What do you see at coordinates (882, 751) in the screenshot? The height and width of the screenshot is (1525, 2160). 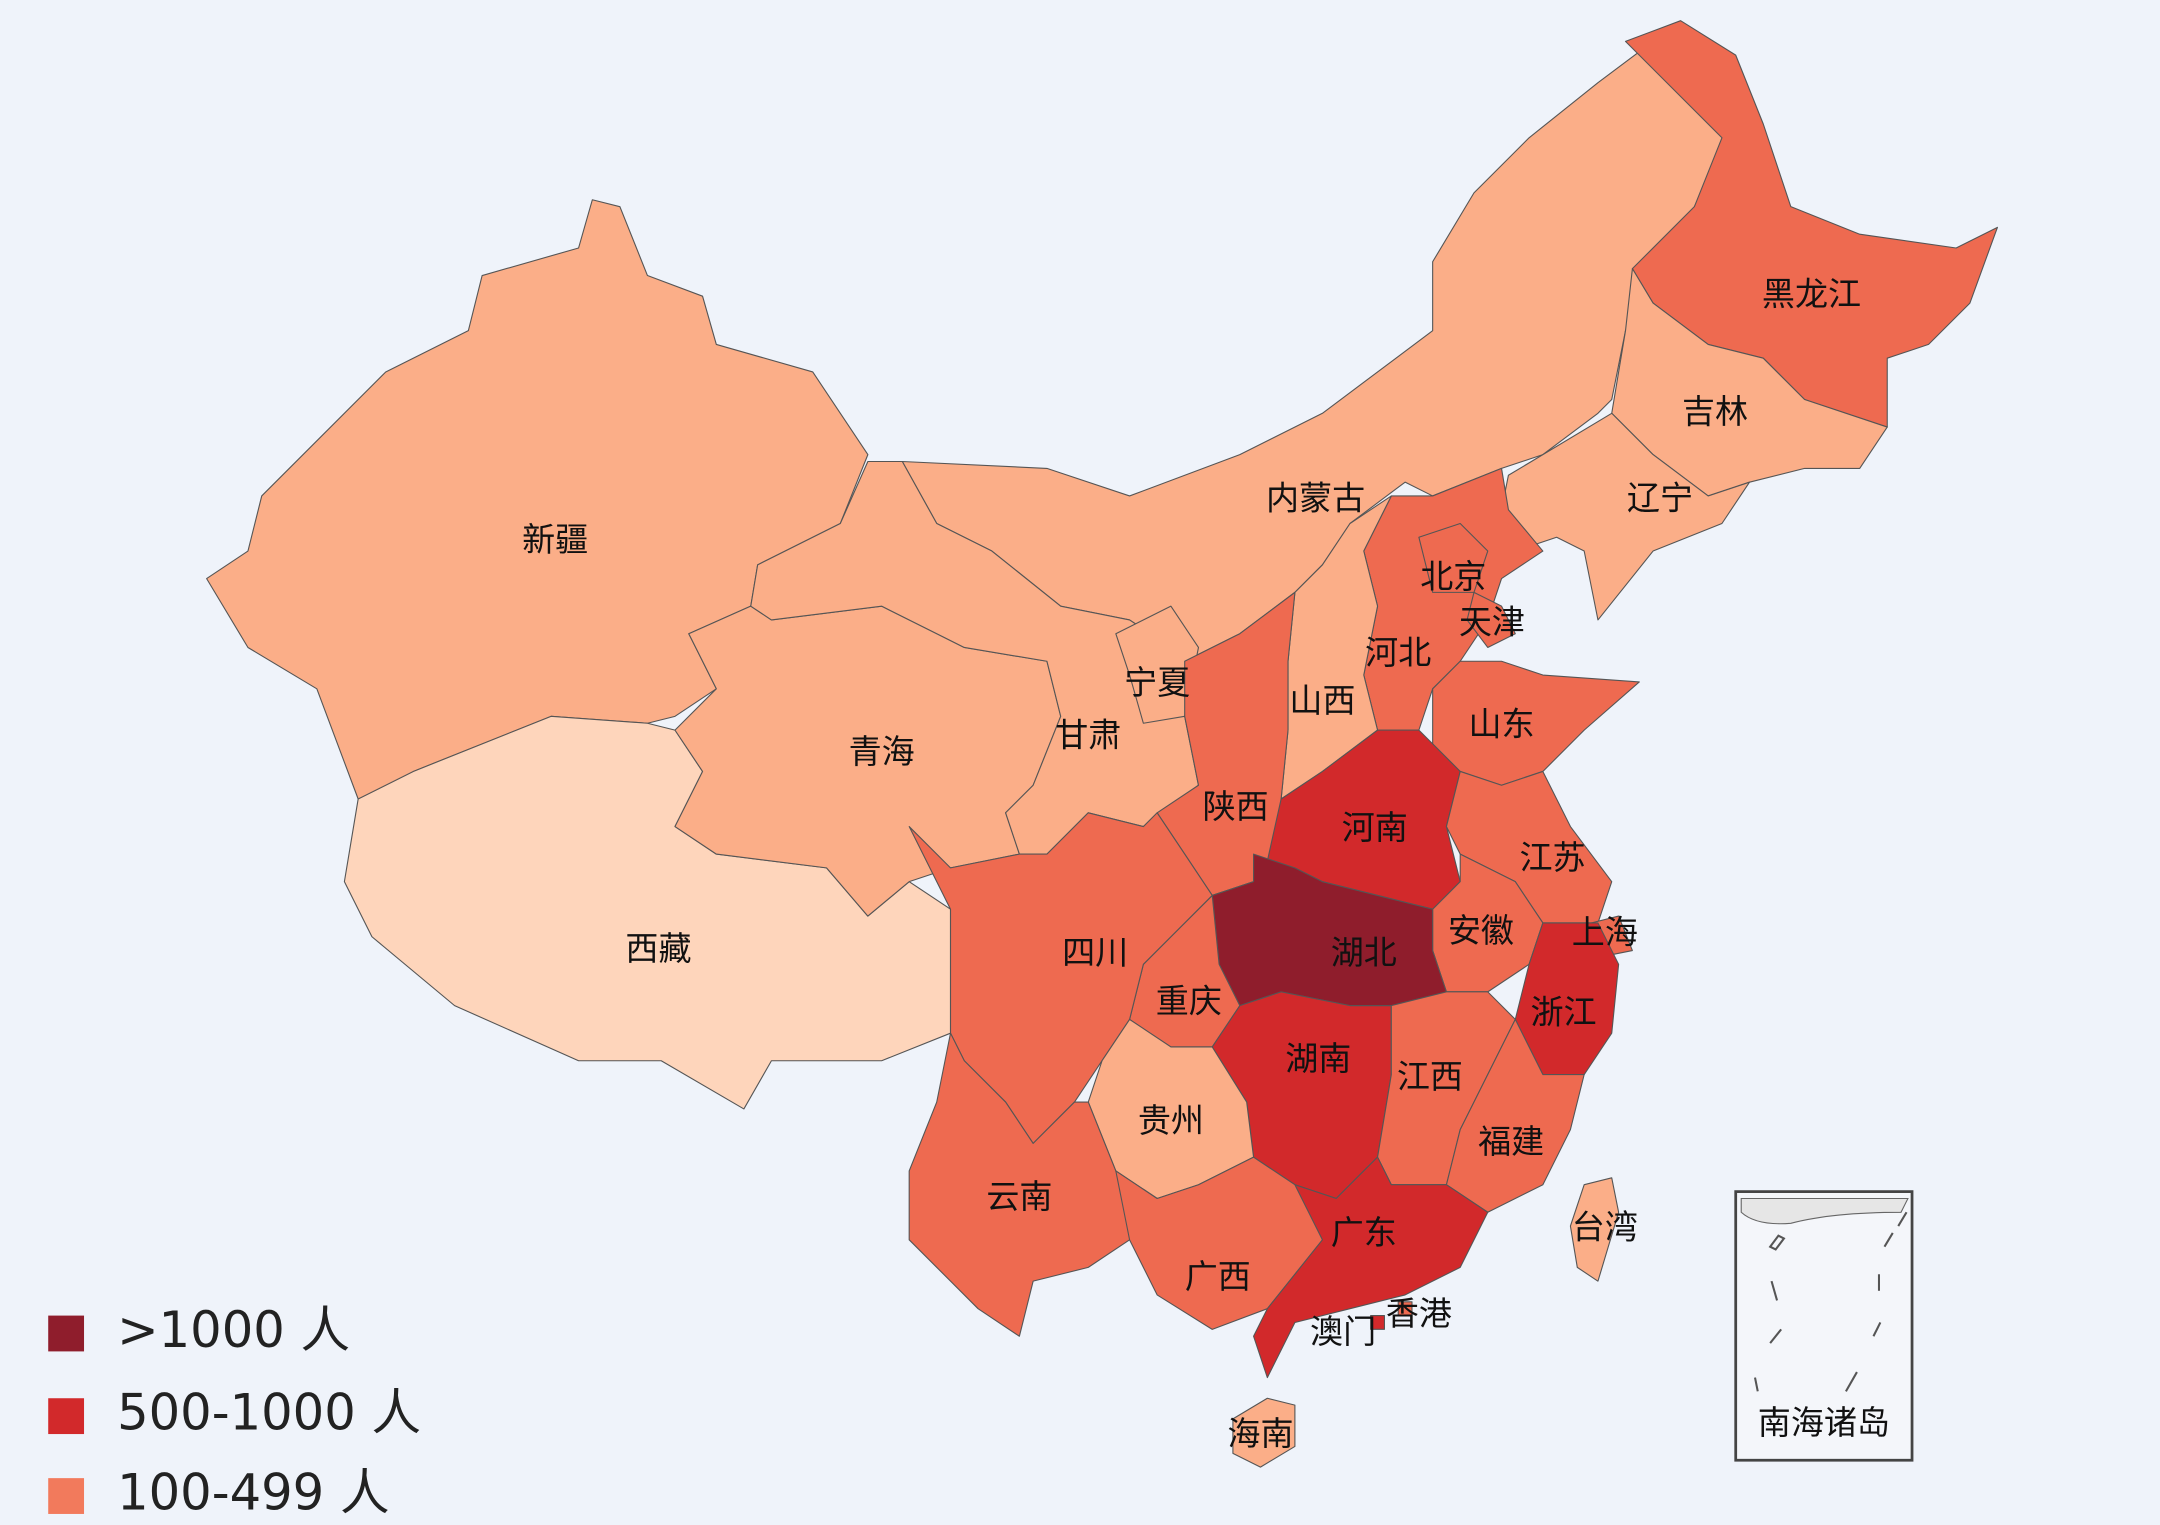 I see `province-label: 青海` at bounding box center [882, 751].